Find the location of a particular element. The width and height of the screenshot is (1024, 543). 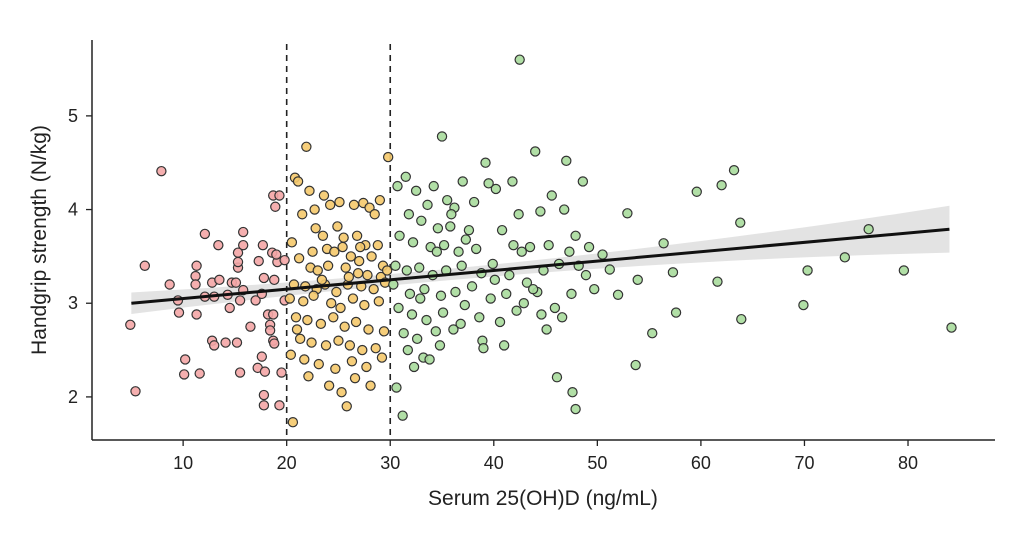

x-tick-label: 80 is located at coordinates (908, 463).